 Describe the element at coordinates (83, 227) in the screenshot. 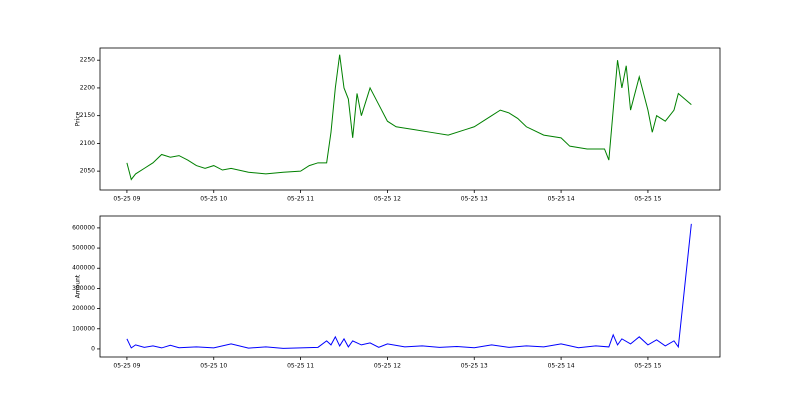

I see `y-tick-label: 600000` at that location.